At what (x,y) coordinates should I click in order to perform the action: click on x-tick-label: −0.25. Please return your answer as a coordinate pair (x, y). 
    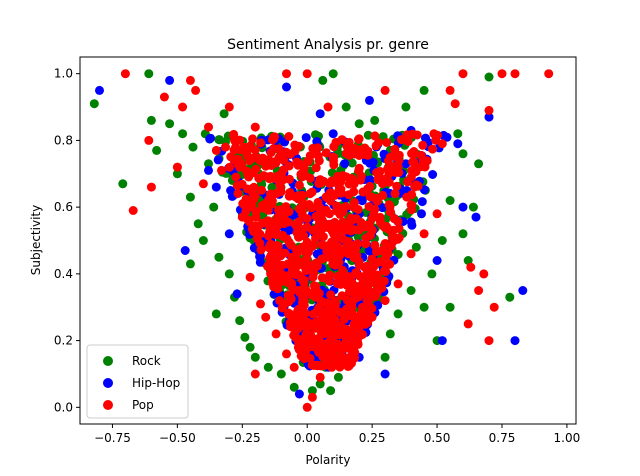
    Looking at the image, I should click on (242, 438).